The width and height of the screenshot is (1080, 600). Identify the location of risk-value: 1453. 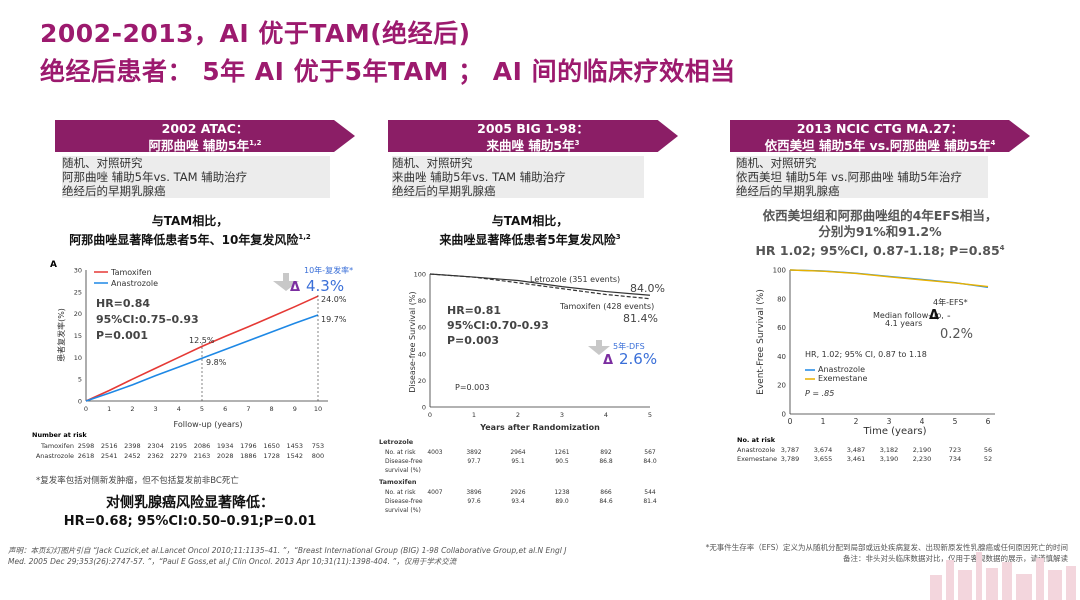
(295, 446).